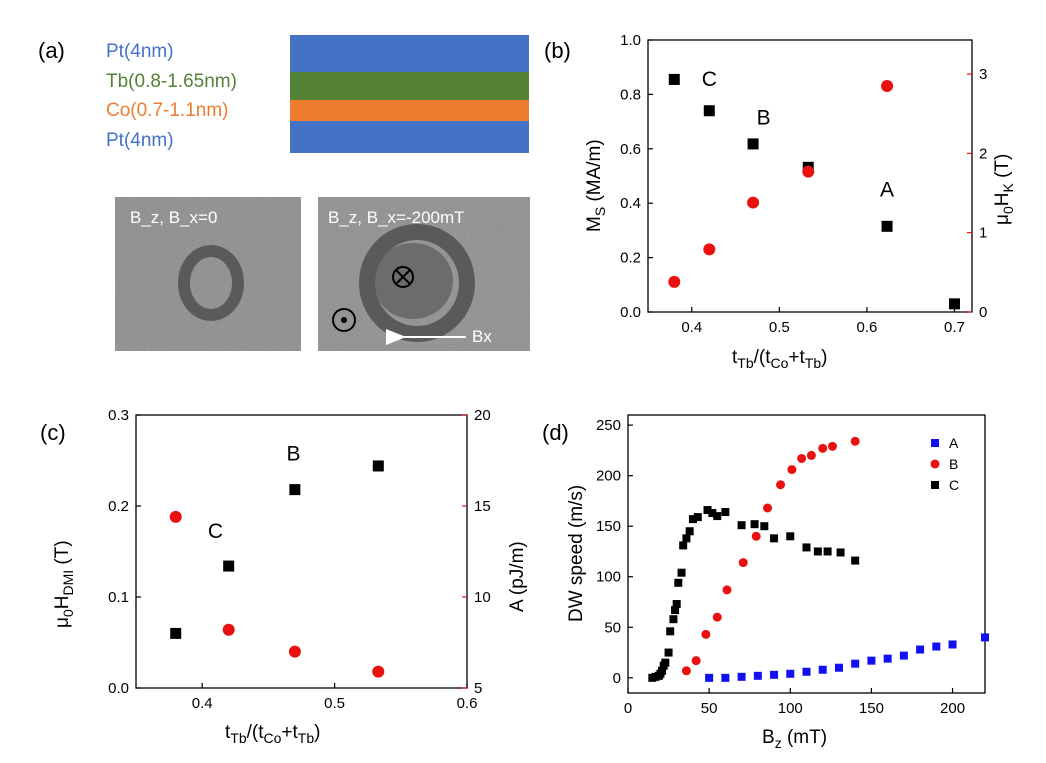 The width and height of the screenshot is (1046, 763). I want to click on y-tick-label: 0, so click(617, 678).